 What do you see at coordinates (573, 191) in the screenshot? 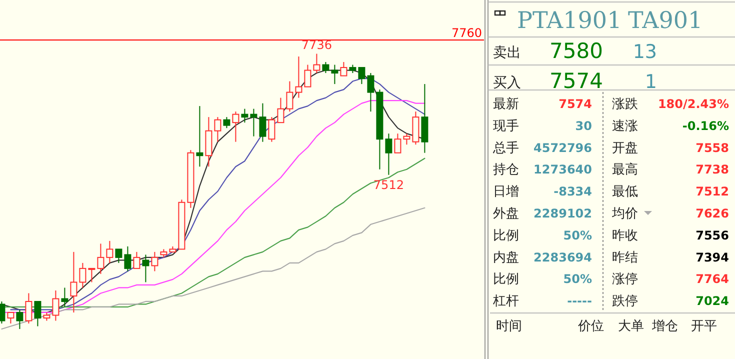
I see `text: -8334` at bounding box center [573, 191].